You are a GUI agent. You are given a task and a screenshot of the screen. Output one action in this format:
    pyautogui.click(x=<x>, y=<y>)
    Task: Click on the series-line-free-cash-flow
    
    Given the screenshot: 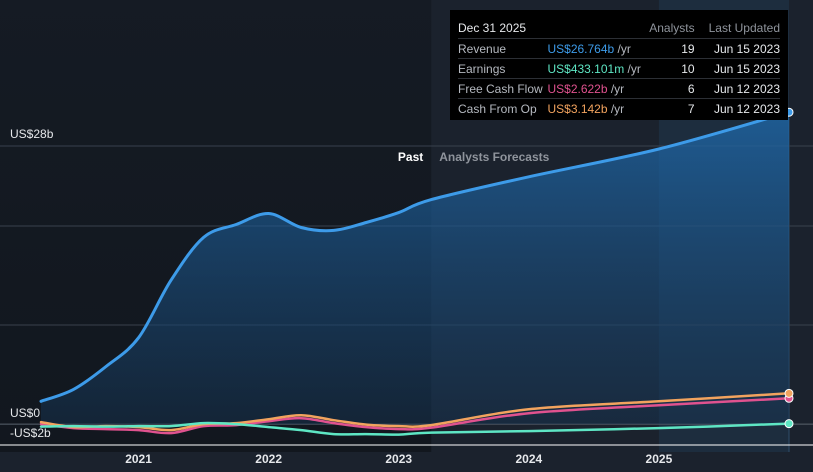 What is the action you would take?
    pyautogui.click(x=415, y=416)
    